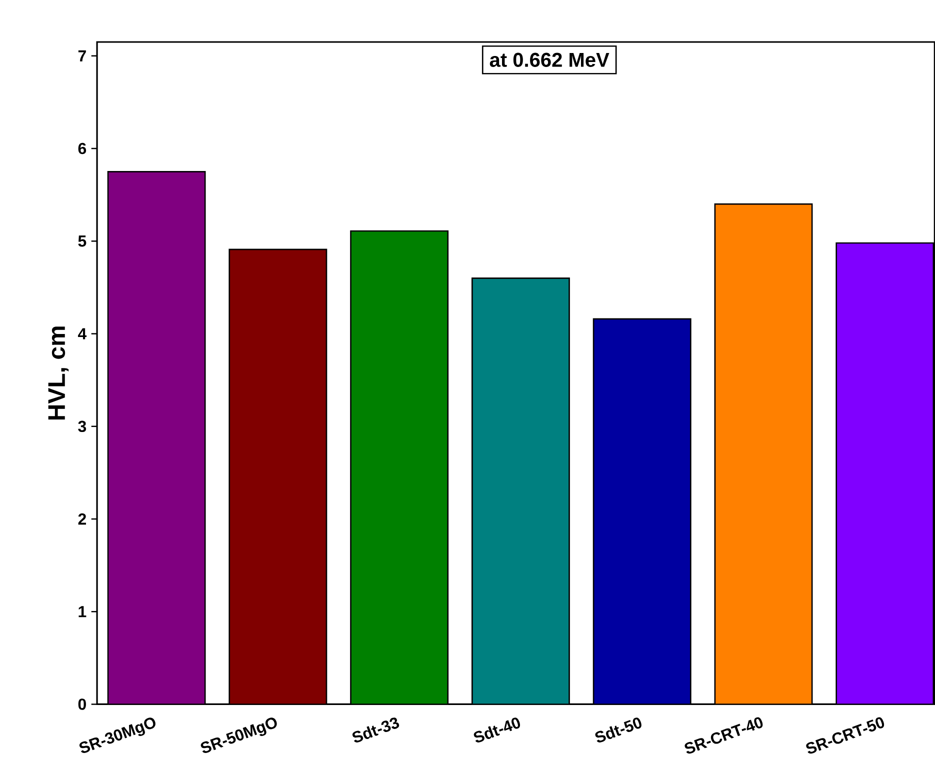  Describe the element at coordinates (58, 373) in the screenshot. I see `y-axis-title: HVL, cm` at that location.